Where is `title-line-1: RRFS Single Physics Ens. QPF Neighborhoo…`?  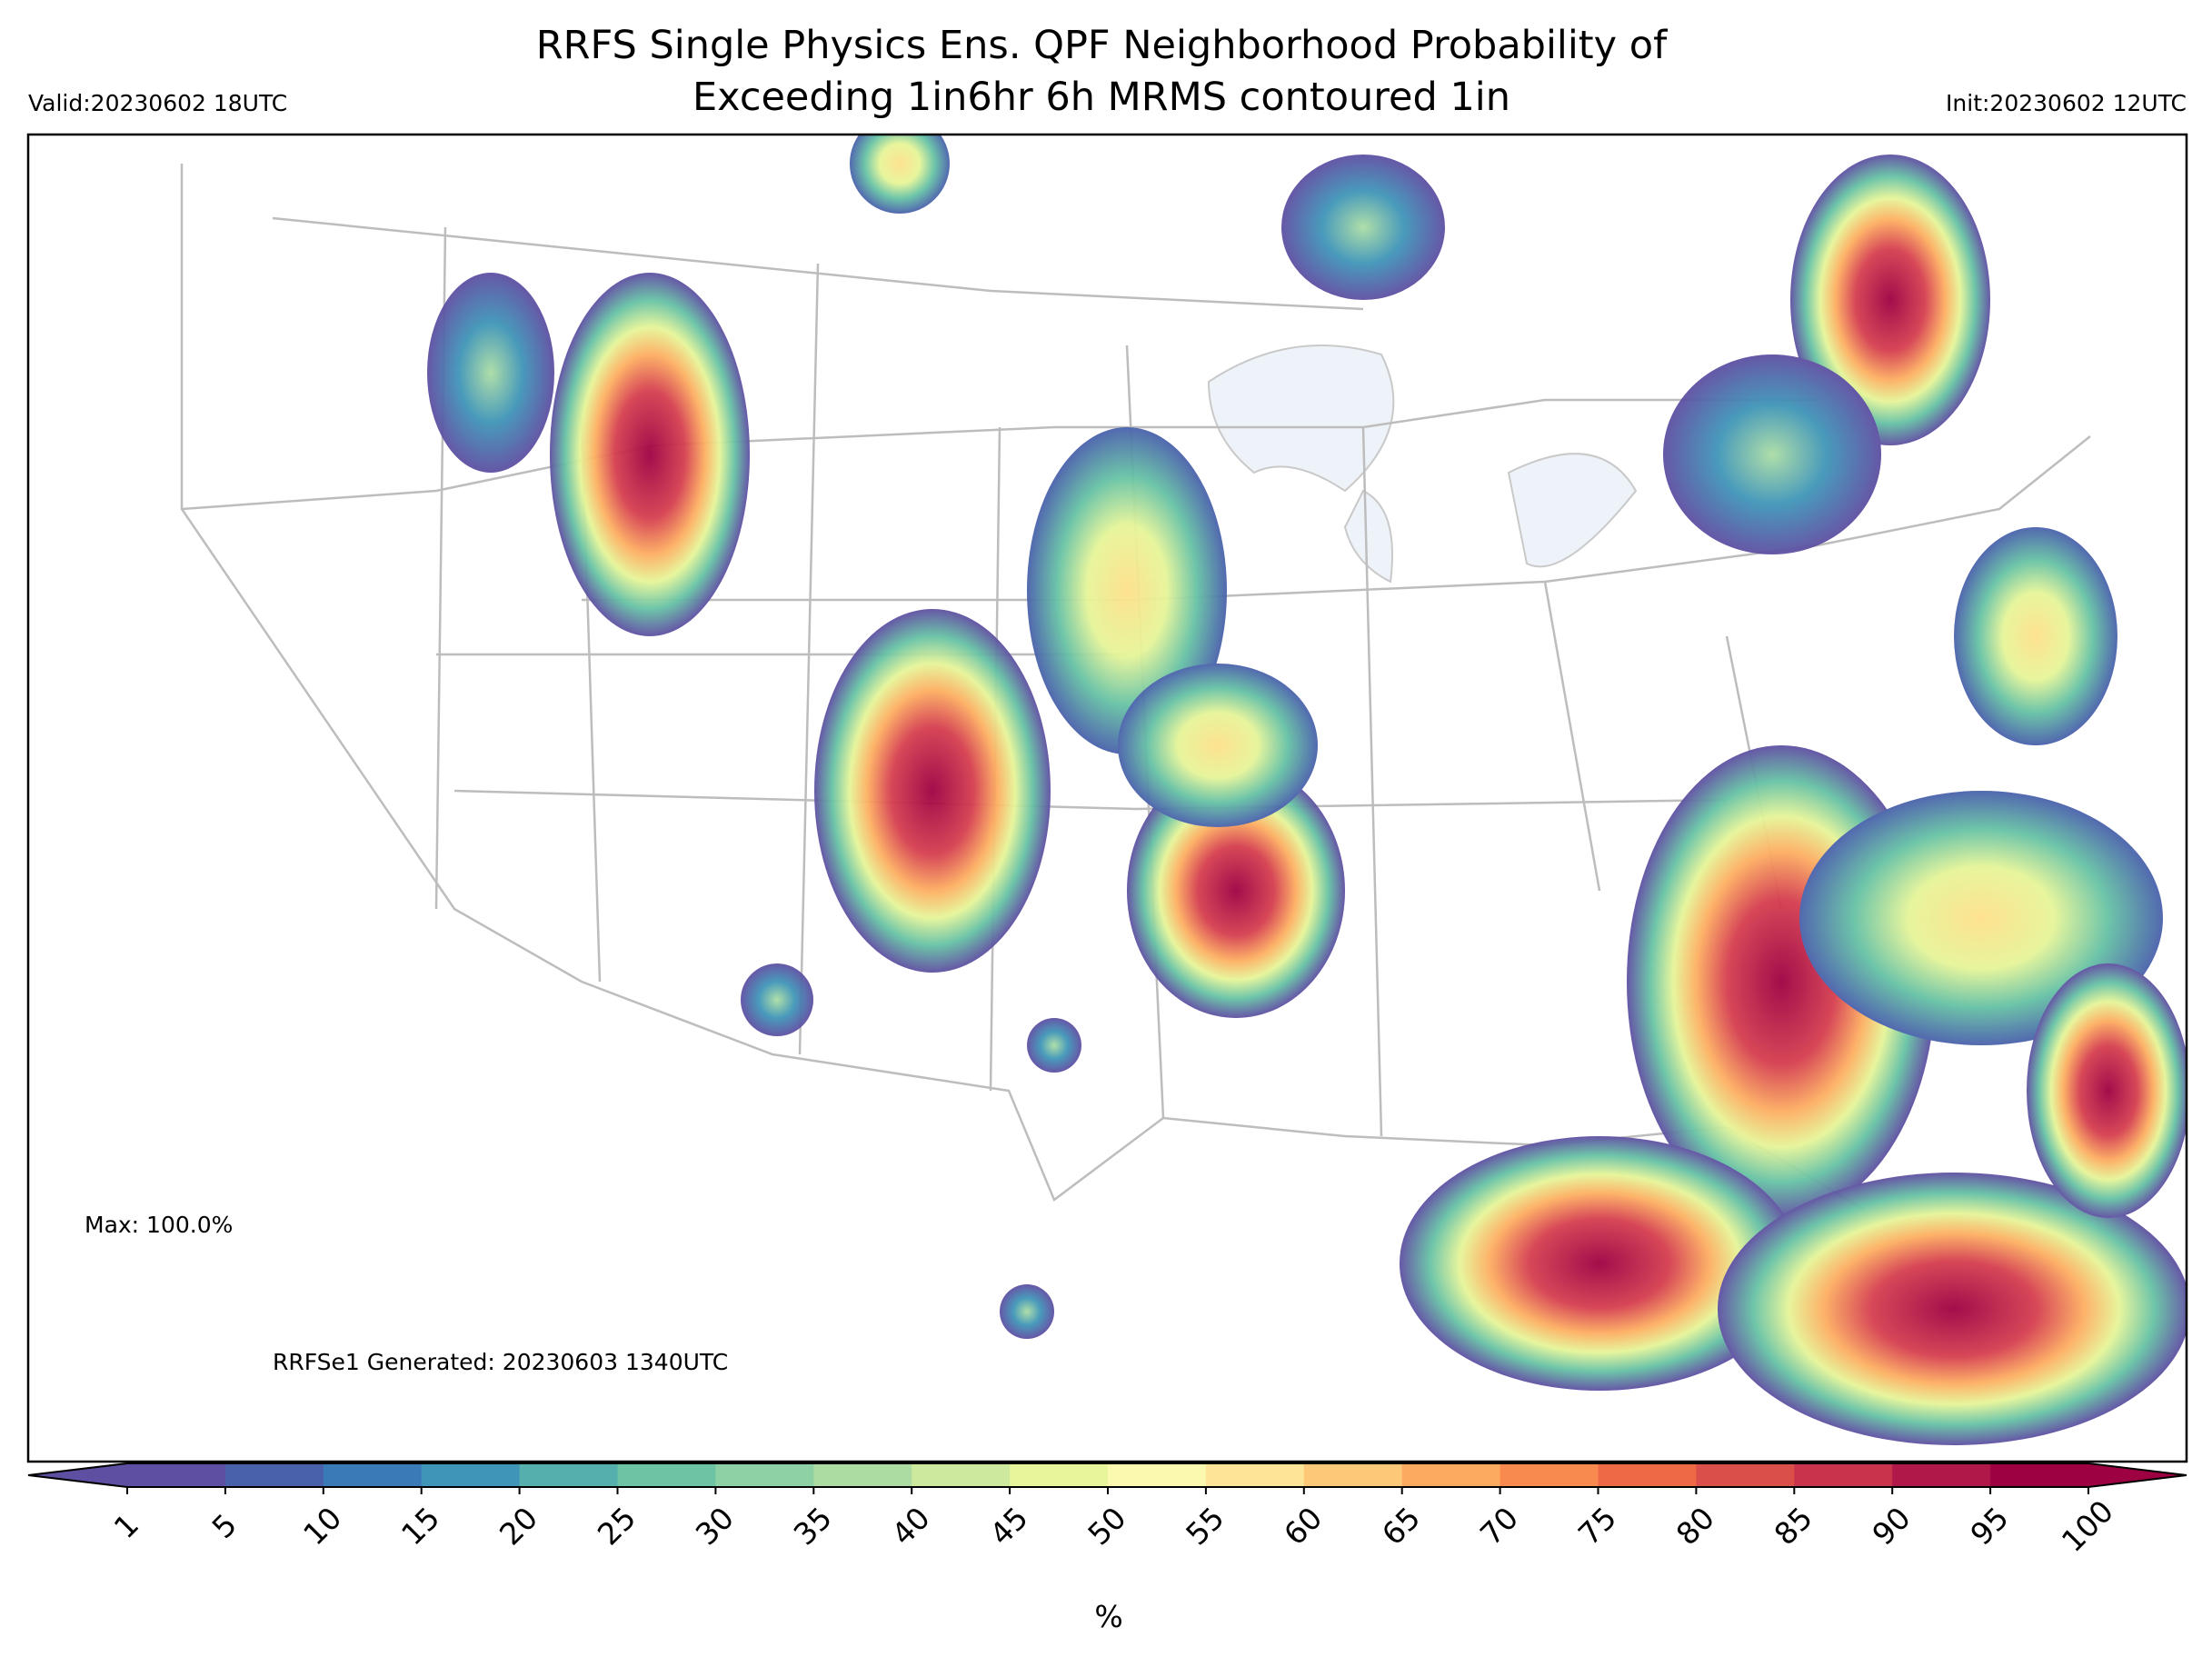 title-line-1: RRFS Single Physics Ens. QPF Neighborhoo… is located at coordinates (1102, 45).